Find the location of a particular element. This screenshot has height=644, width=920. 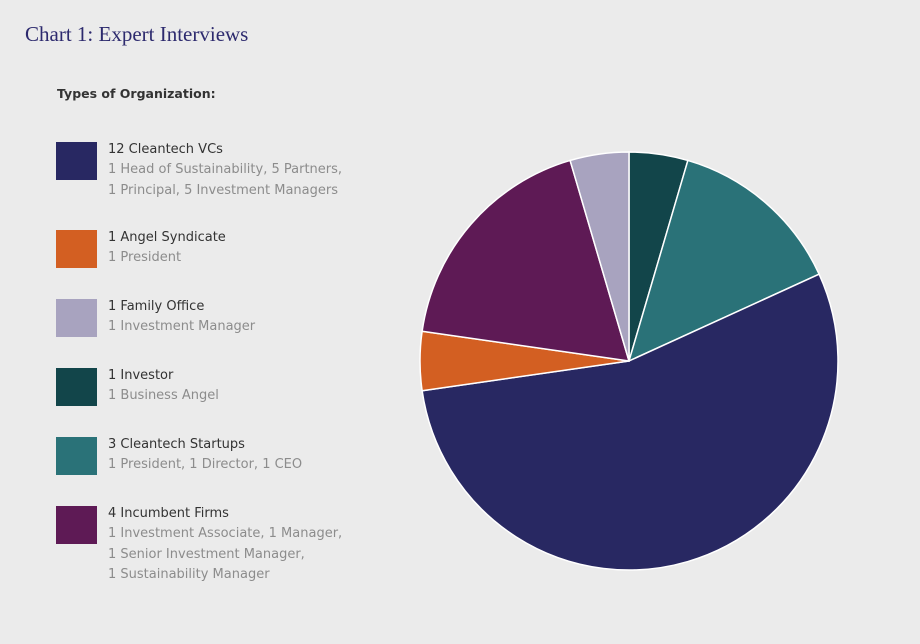

legend-label: 3 Cleantech Startups is located at coordinates (176, 444).